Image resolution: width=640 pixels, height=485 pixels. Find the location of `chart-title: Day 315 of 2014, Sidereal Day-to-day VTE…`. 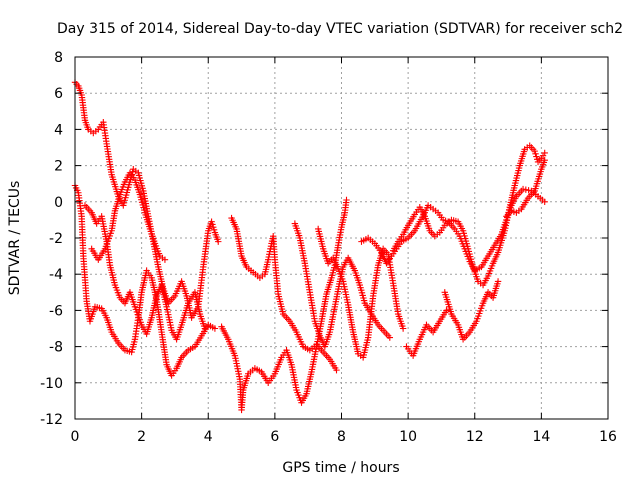

chart-title: Day 315 of 2014, Sidereal Day-to-day VTE… is located at coordinates (340, 29).